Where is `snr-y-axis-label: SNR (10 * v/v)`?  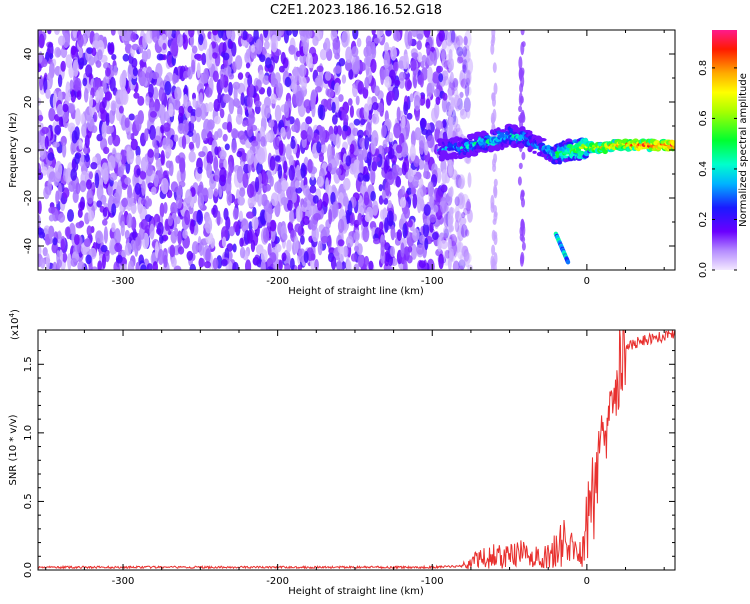 snr-y-axis-label: SNR (10 * v/v) is located at coordinates (13, 449).